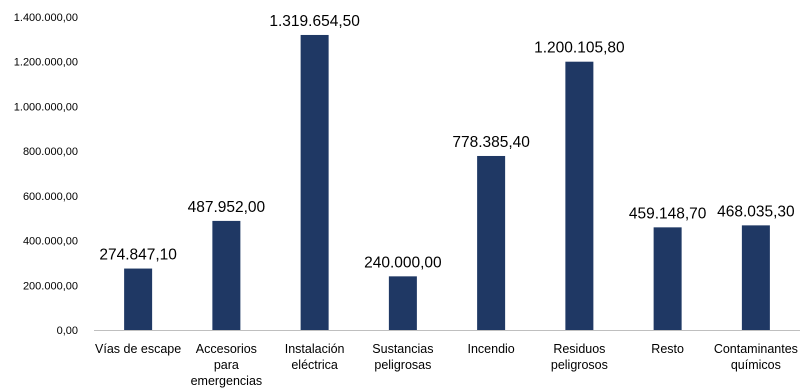  What do you see at coordinates (491, 142) in the screenshot?
I see `data-label: 778.385,40` at bounding box center [491, 142].